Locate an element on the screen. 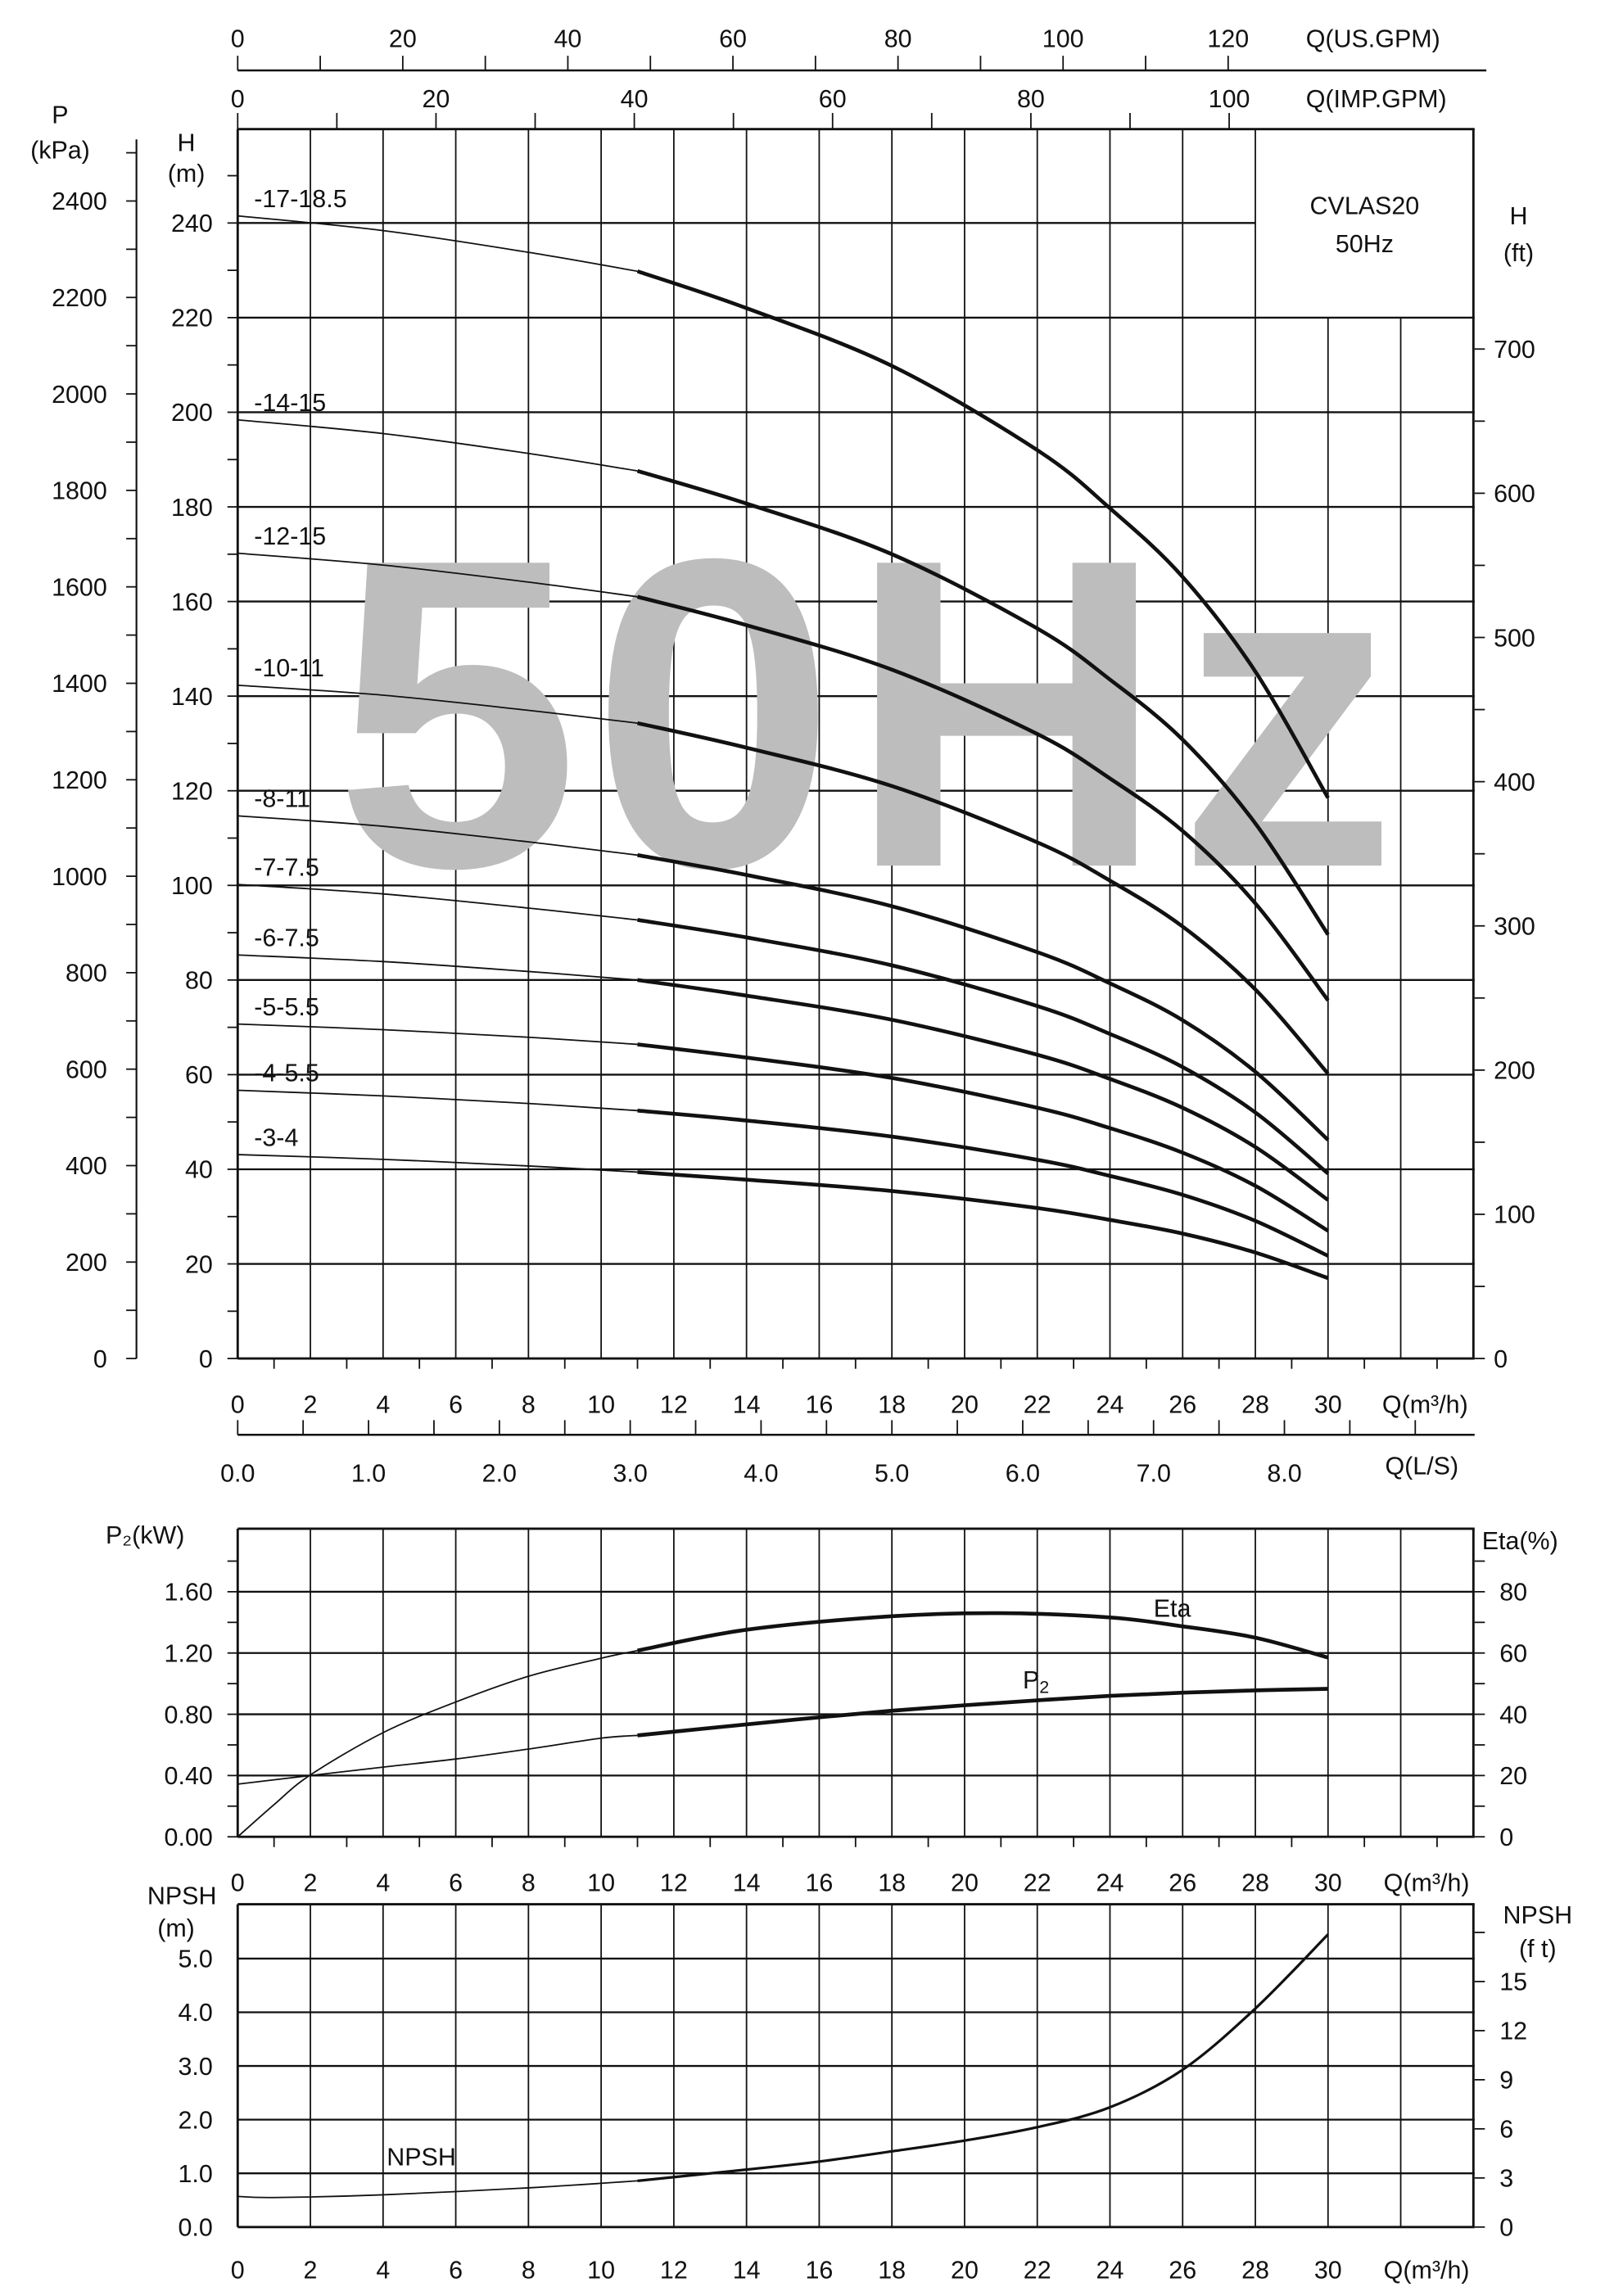 This screenshot has height=2296, width=1614. curve-label: -14-15 is located at coordinates (290, 403).